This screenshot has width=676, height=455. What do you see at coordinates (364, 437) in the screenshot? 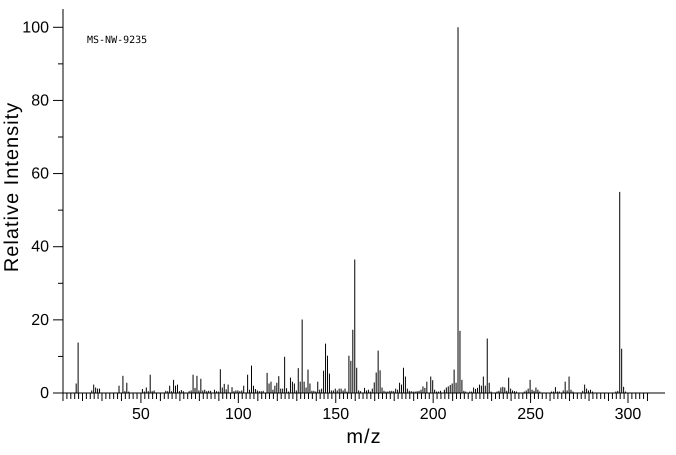
I see `x-axis-title: m/z` at bounding box center [364, 437].